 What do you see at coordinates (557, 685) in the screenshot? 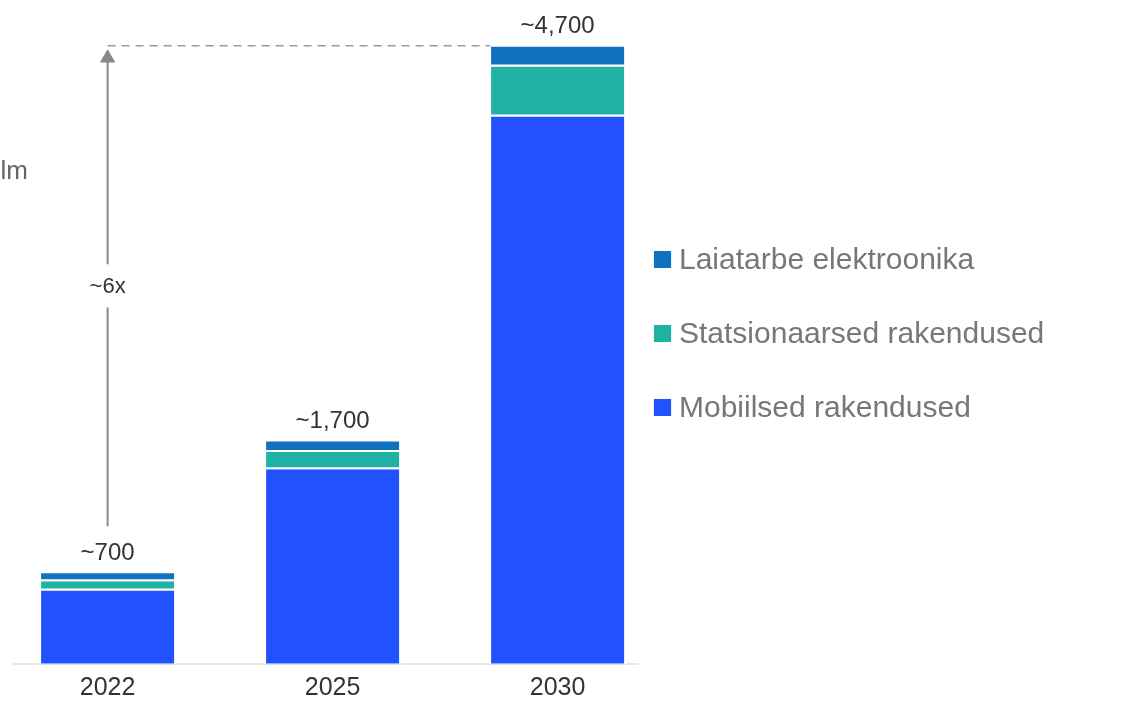
I see `x-tick-label: 2030` at bounding box center [557, 685].